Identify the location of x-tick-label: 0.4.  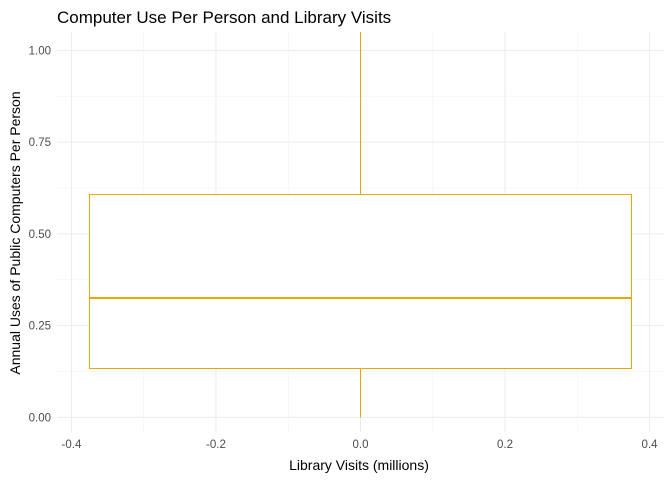
(650, 445).